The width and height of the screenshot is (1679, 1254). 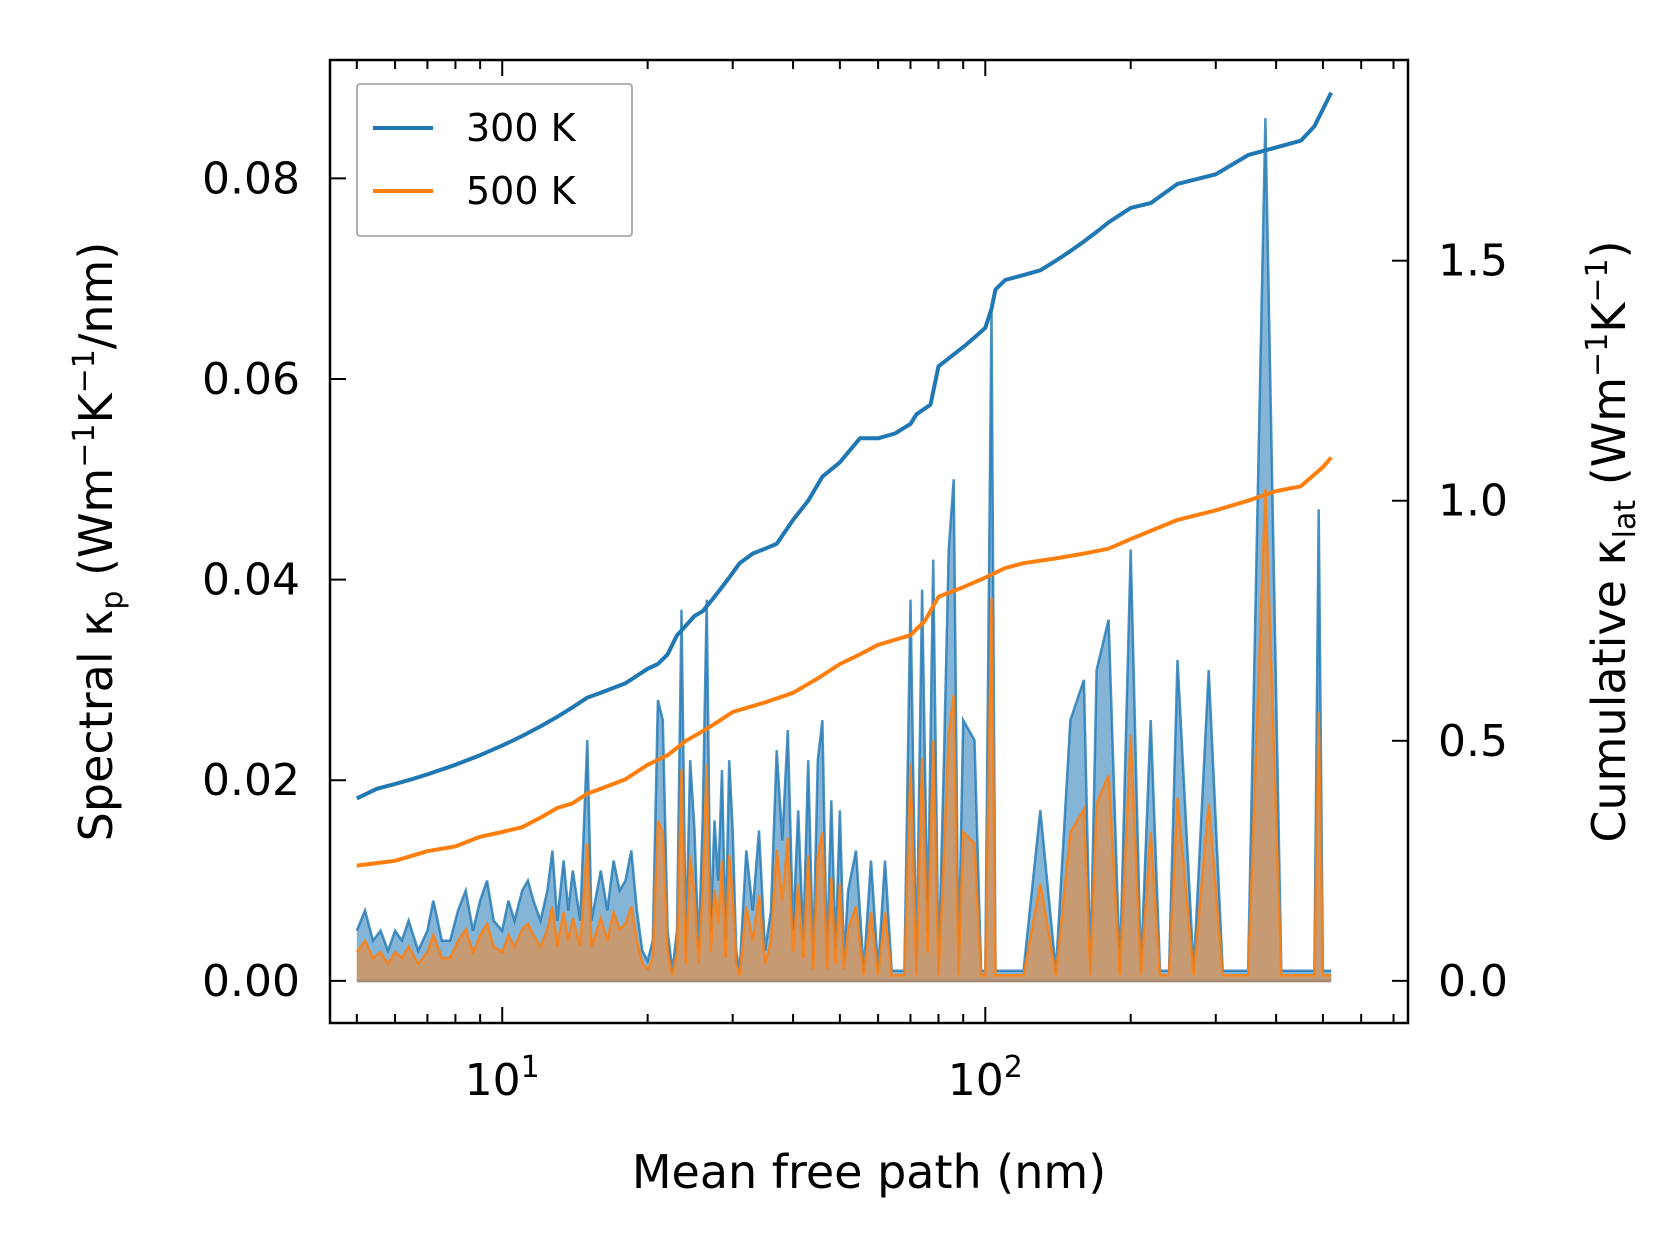 I want to click on y-right-label-exp2: −1, so click(x=1597, y=280).